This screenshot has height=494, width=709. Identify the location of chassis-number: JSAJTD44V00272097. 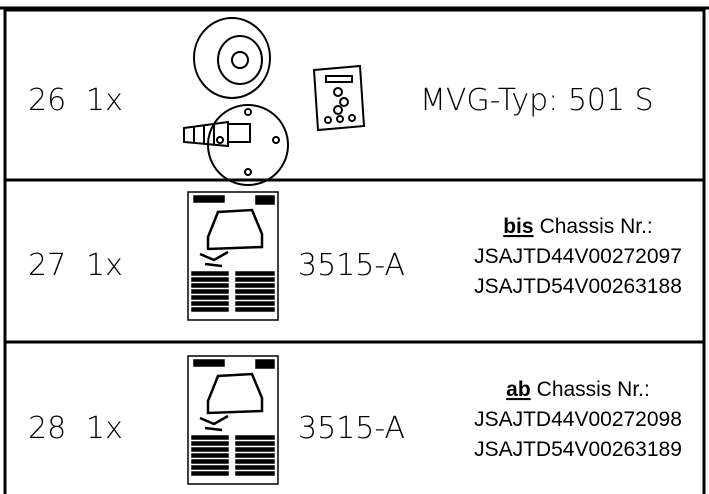
(578, 256).